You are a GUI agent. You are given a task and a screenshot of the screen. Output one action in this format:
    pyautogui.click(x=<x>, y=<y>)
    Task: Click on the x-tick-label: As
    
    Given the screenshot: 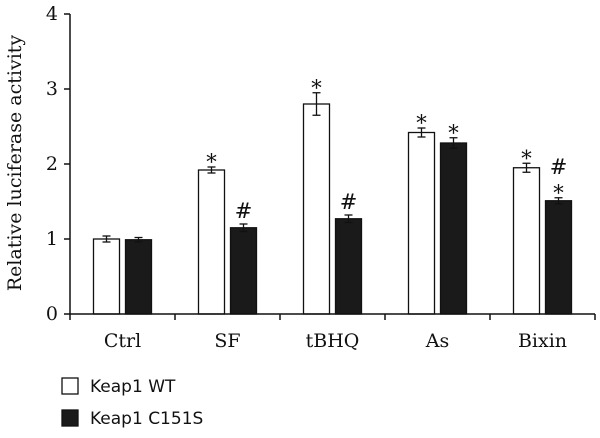 What is the action you would take?
    pyautogui.click(x=437, y=341)
    